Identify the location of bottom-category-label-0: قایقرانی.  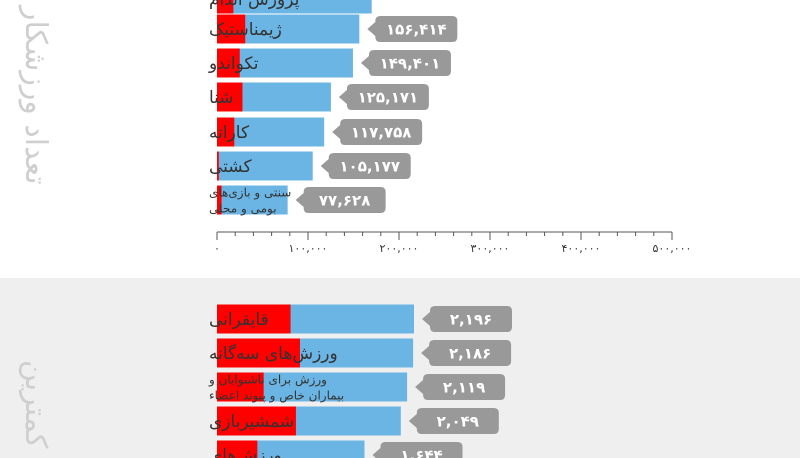
(239, 320).